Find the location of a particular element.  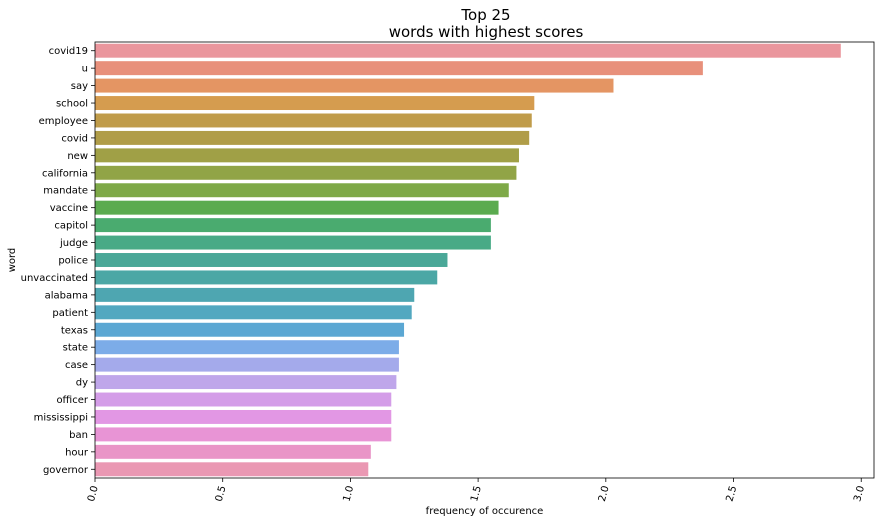

bar-employee is located at coordinates (313, 120).